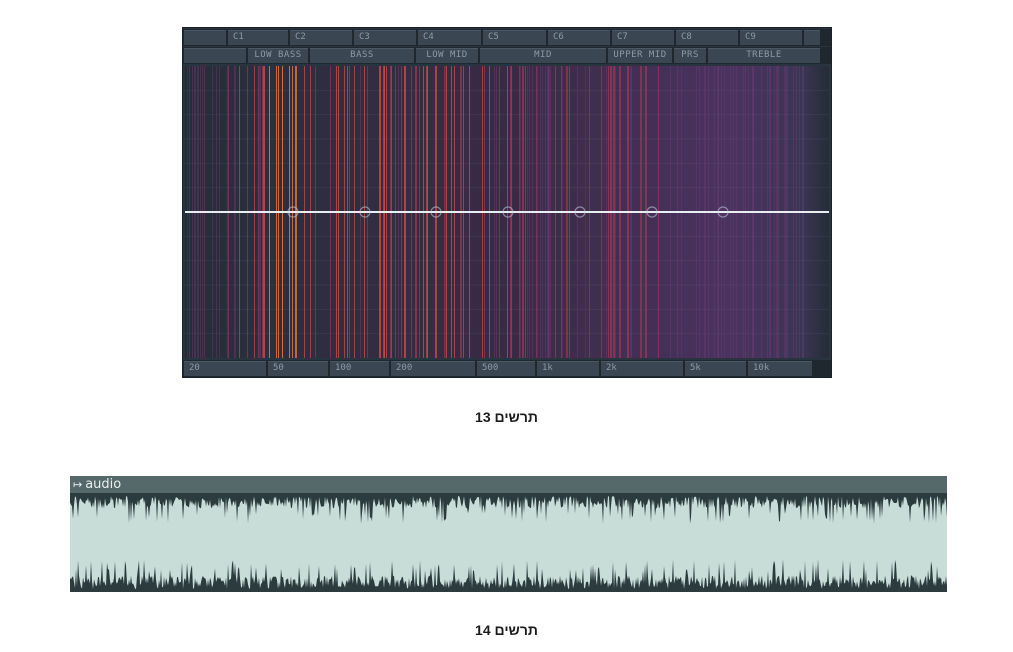 The width and height of the screenshot is (1013, 652). Describe the element at coordinates (508, 542) in the screenshot. I see `audio-waveform` at that location.